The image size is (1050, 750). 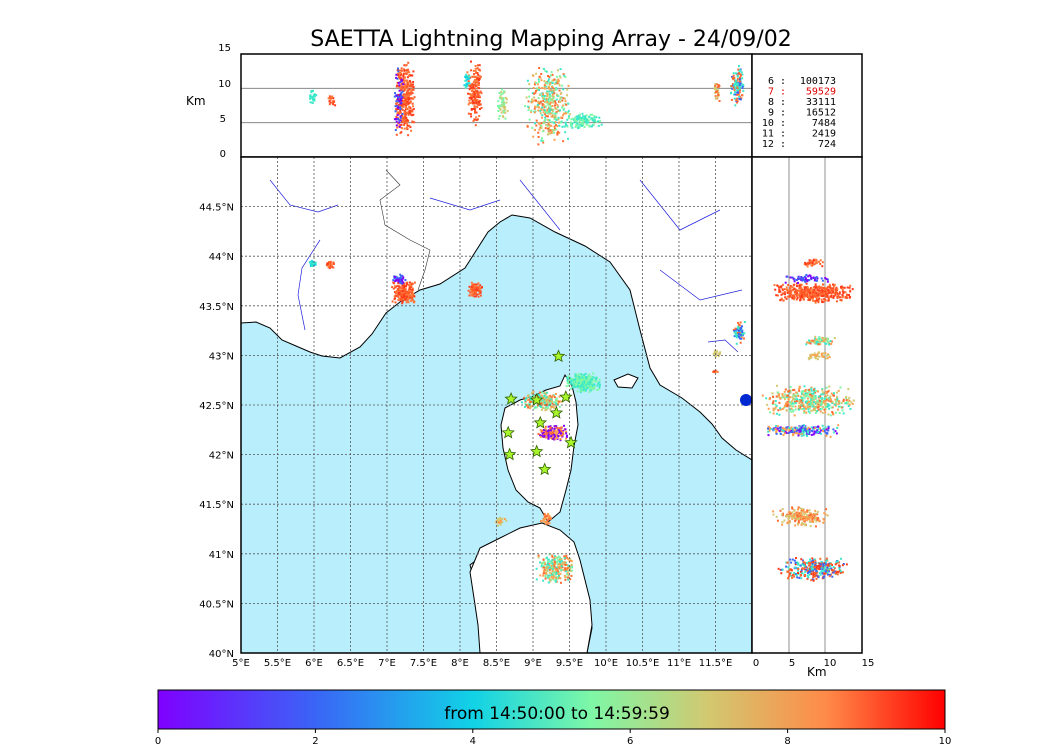 I want to click on colorbar-tick: 2, so click(x=315, y=741).